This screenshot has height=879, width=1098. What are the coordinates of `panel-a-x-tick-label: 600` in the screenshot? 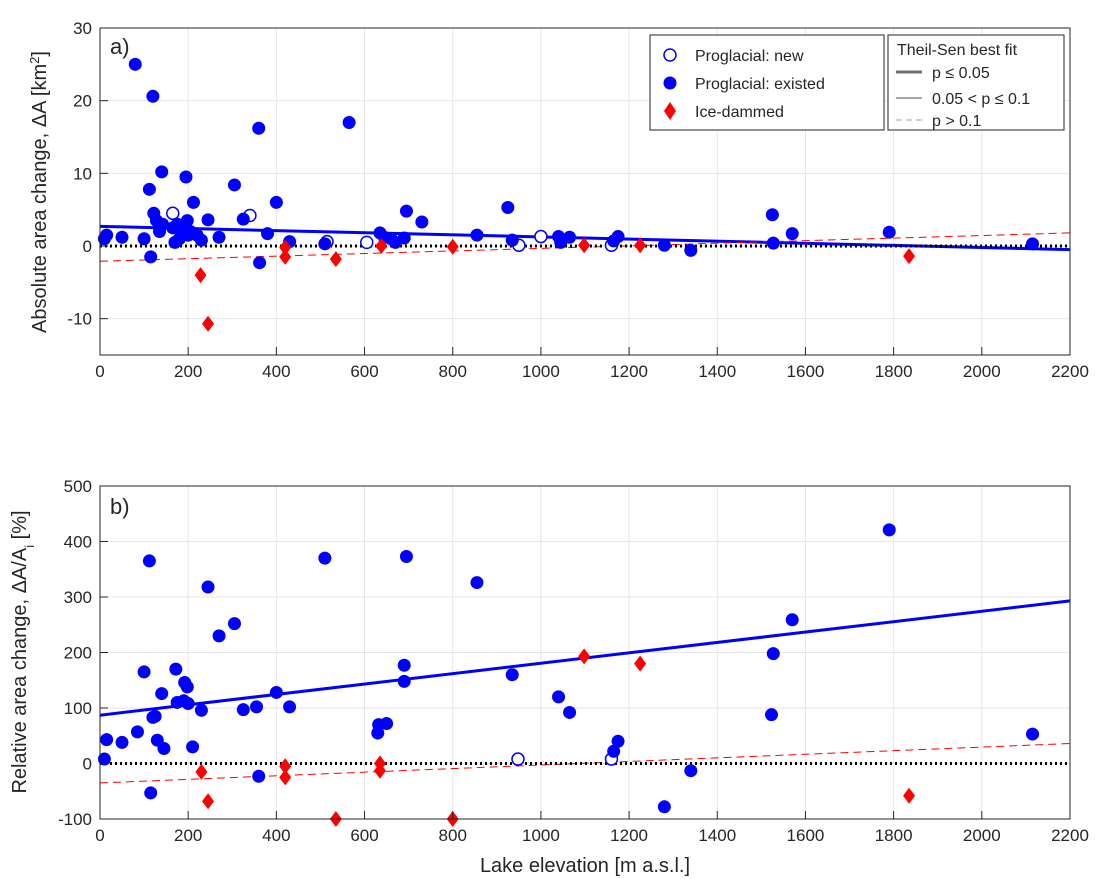 It's located at (364, 371).